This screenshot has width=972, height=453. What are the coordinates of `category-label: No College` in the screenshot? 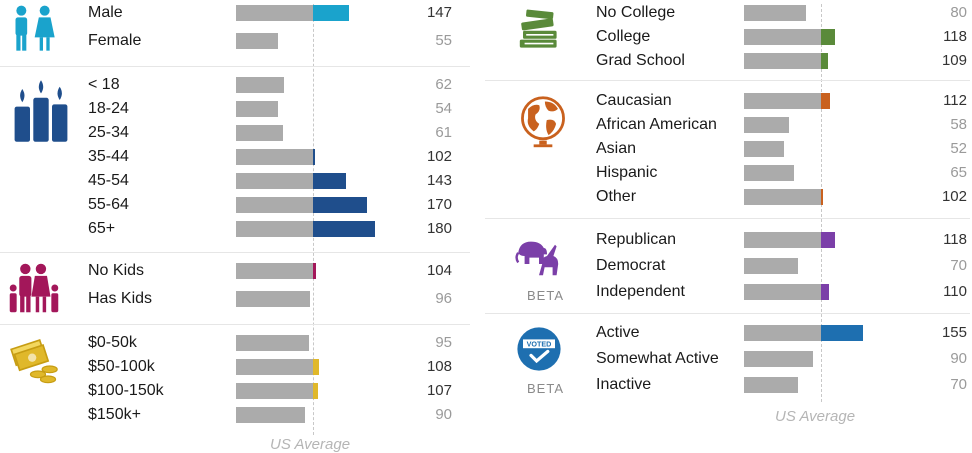 It's located at (636, 12).